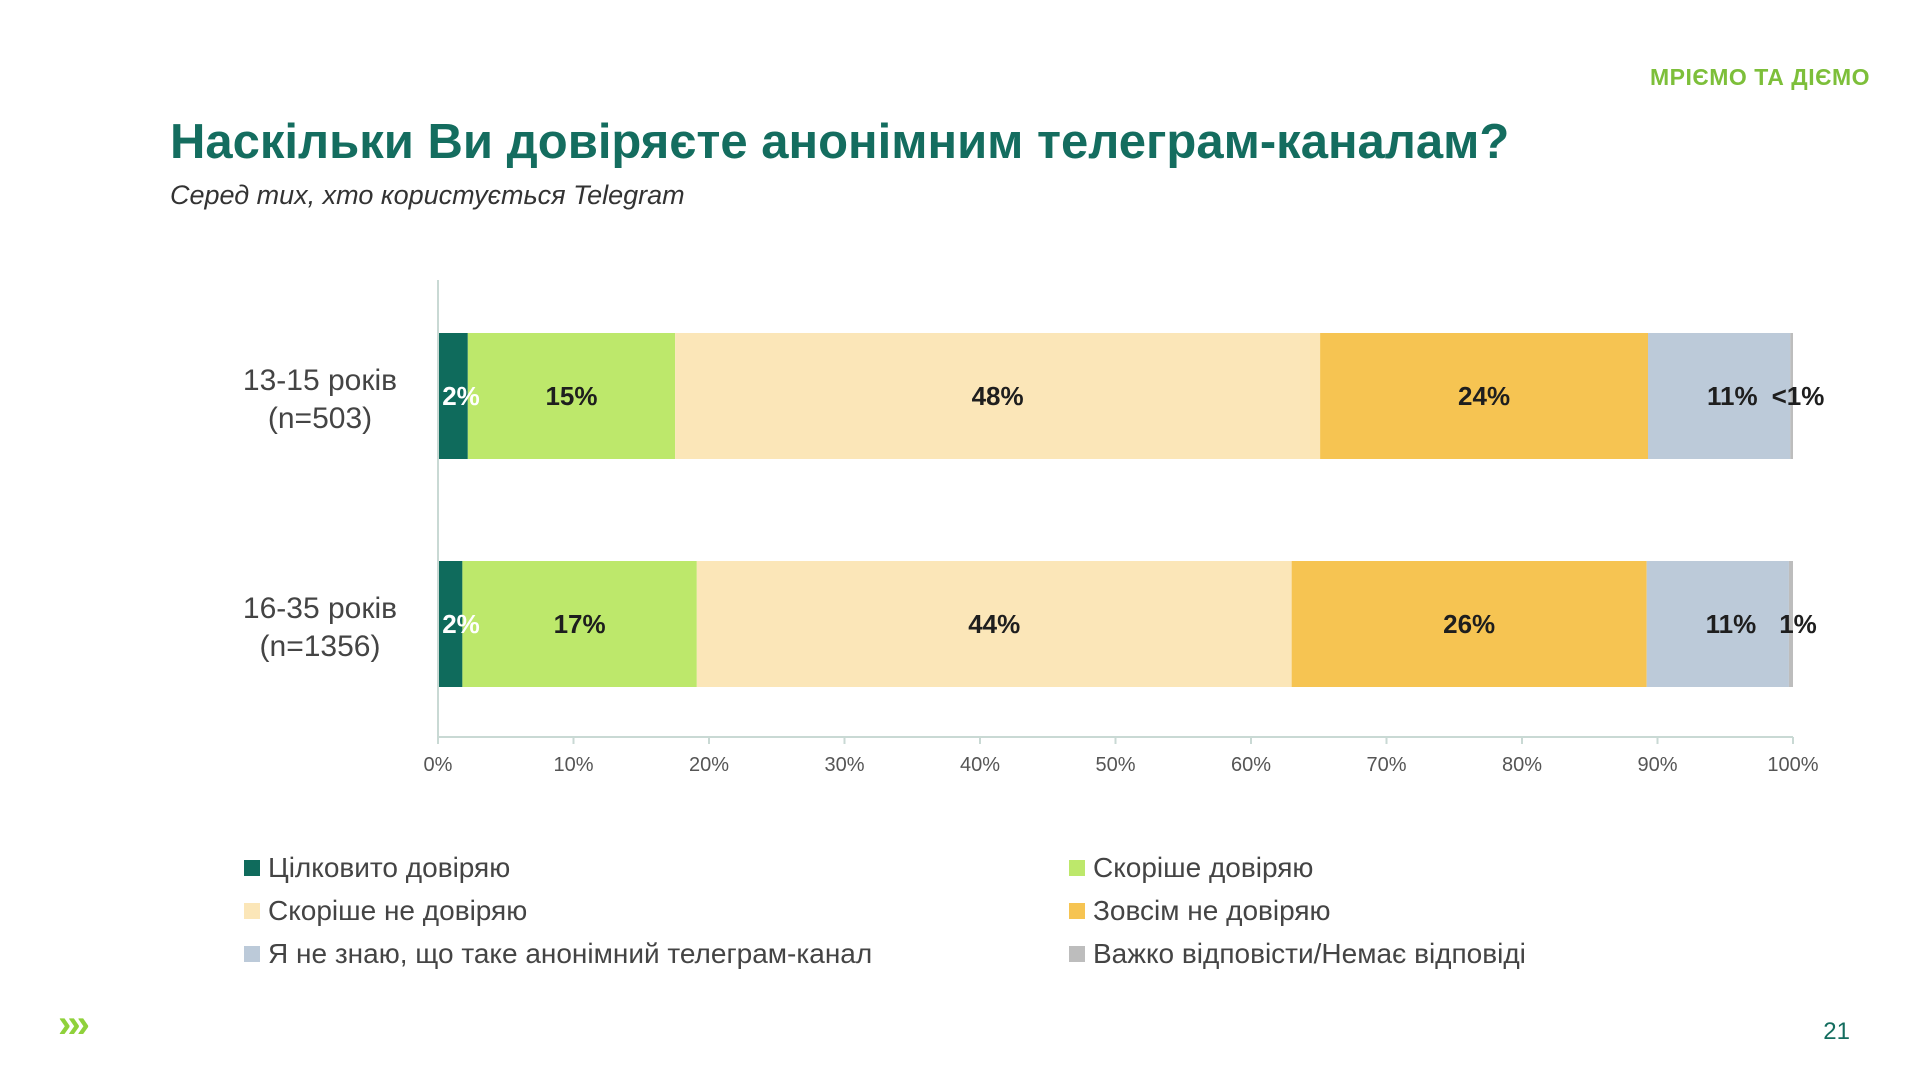 The image size is (1920, 1079). What do you see at coordinates (1212, 910) in the screenshot?
I see `legend-label: Зовсім не довіряю` at bounding box center [1212, 910].